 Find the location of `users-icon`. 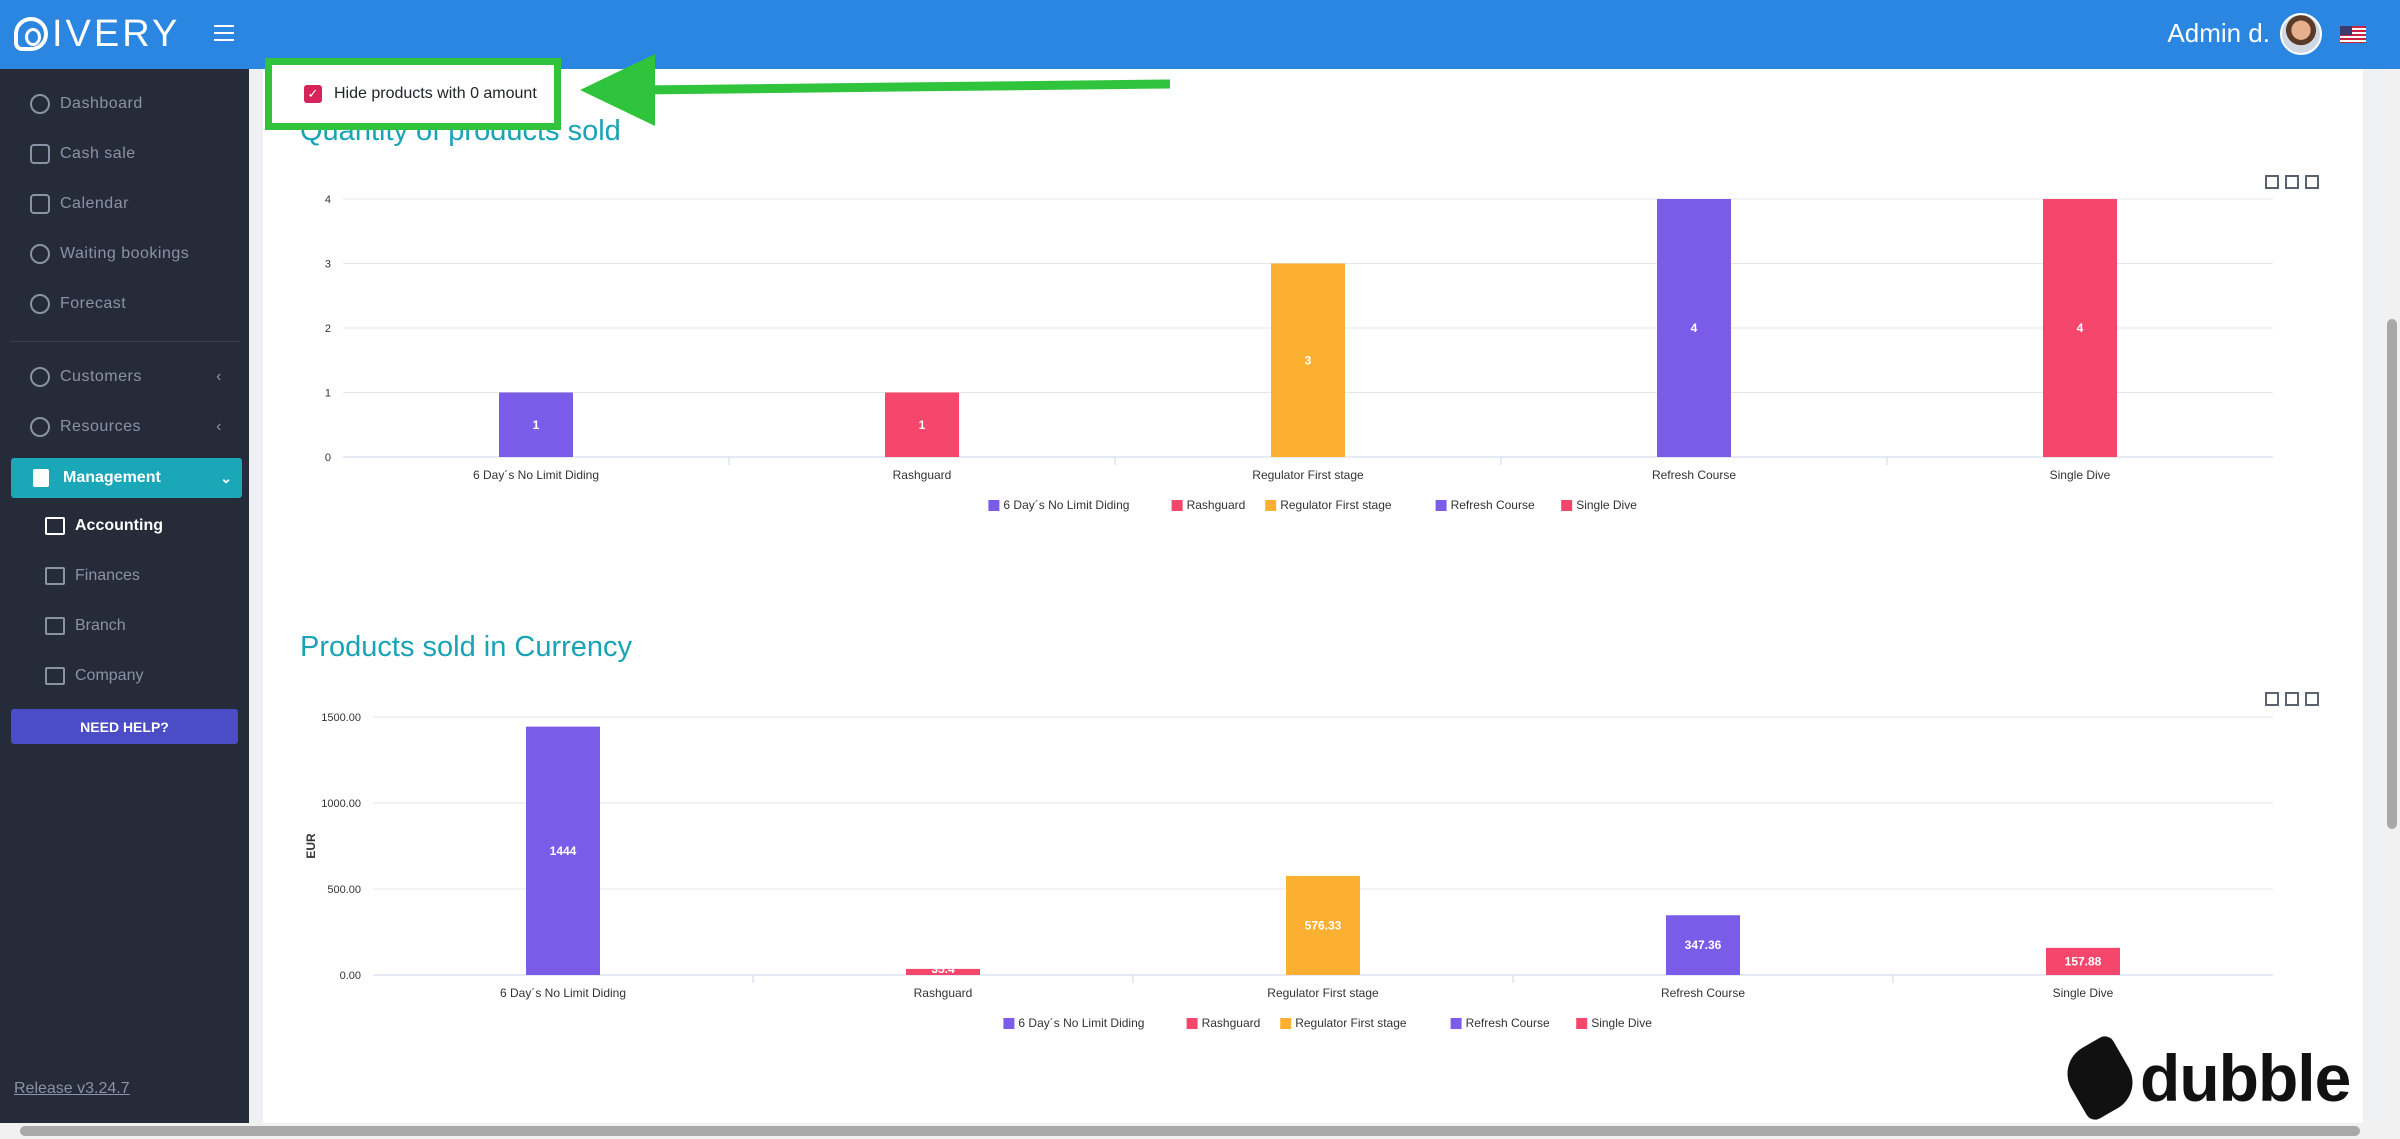

users-icon is located at coordinates (40, 377).